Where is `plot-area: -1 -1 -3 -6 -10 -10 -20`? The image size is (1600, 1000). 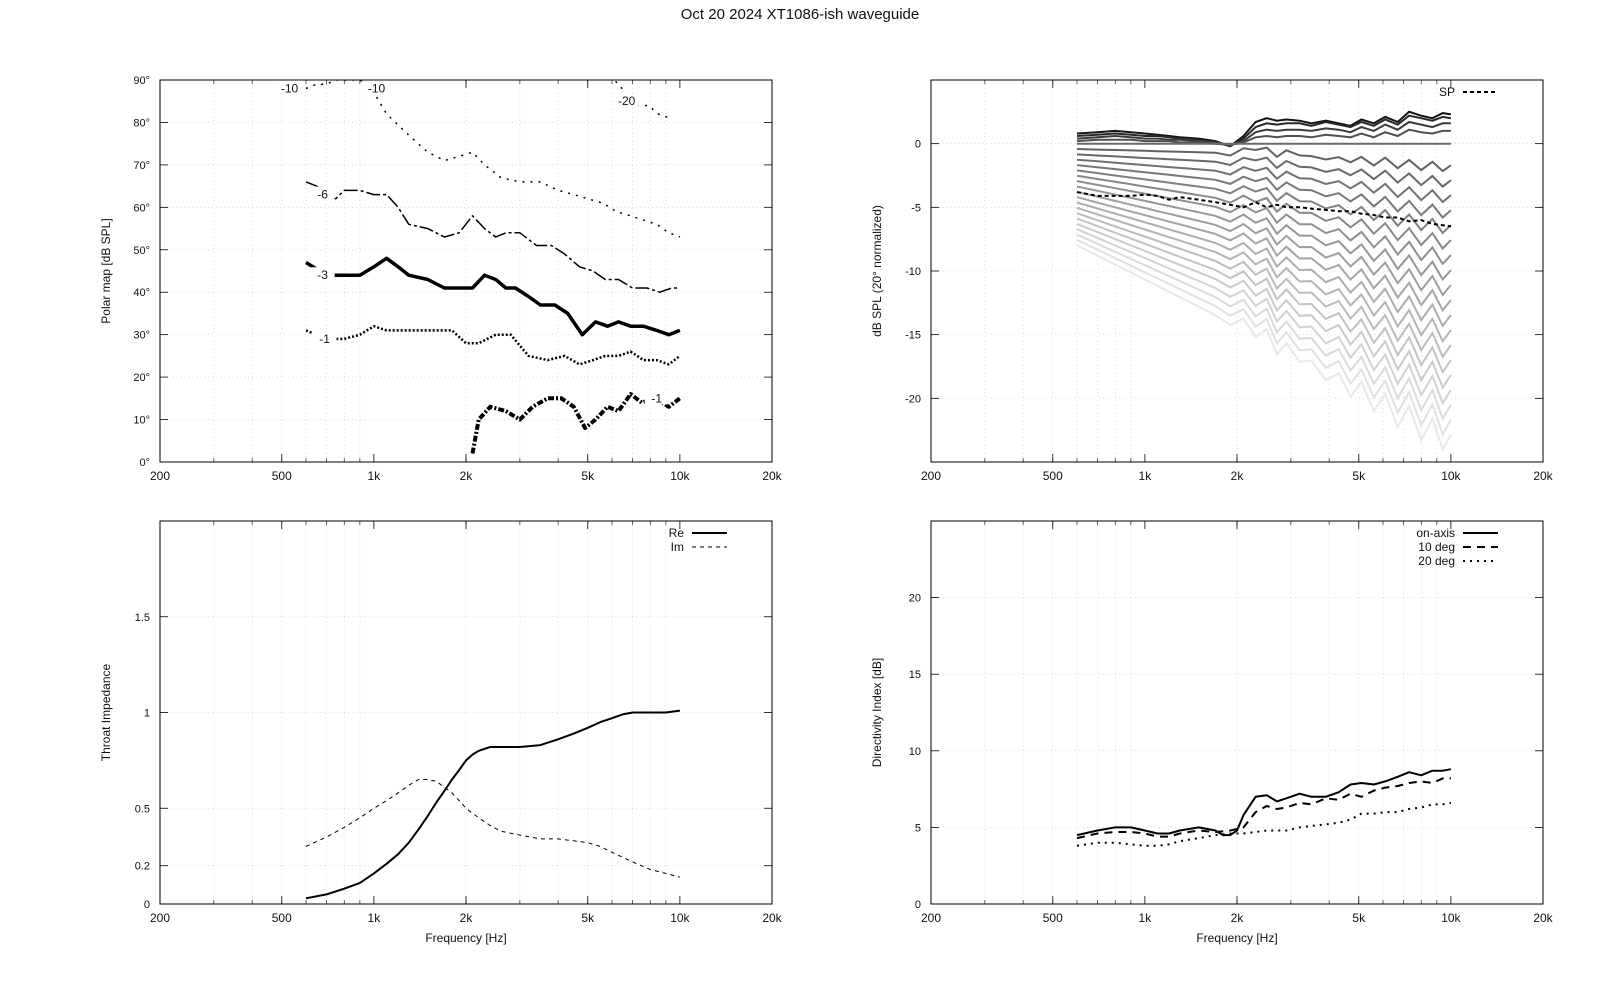
plot-area: -1 -1 -3 -6 -10 -10 -20 is located at coordinates (479, 267).